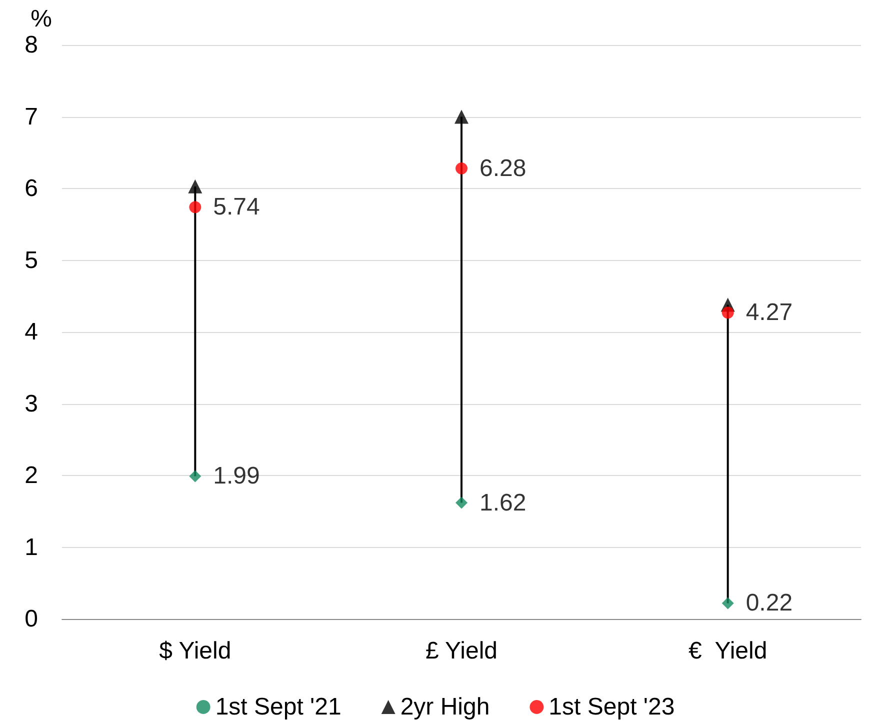  What do you see at coordinates (728, 651) in the screenshot?
I see `x-tick-label: € Yield` at bounding box center [728, 651].